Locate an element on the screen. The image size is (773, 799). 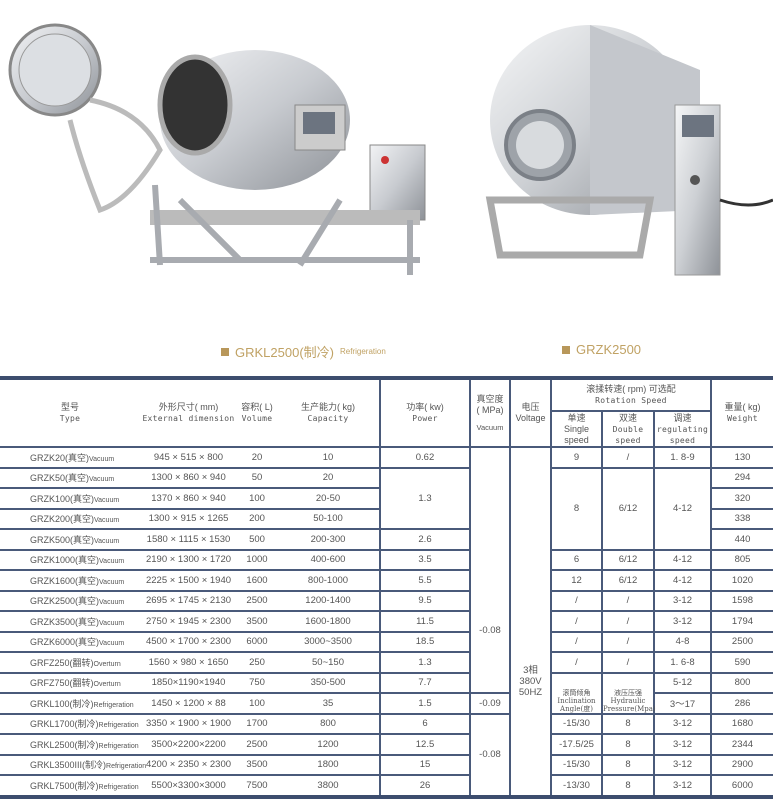
cell-dims: 1450 × 1200 × 88 is located at coordinates (188, 703).